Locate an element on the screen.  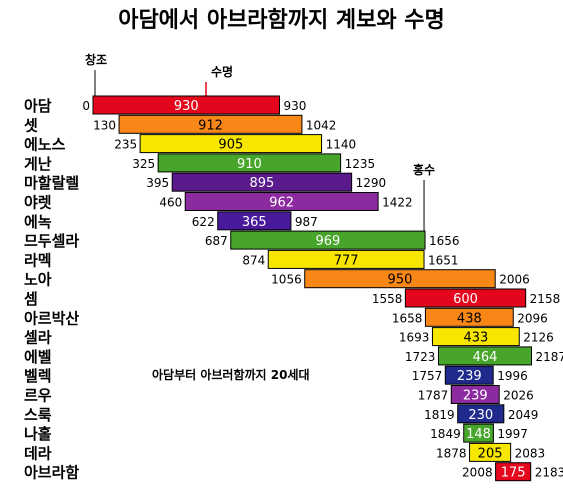
person-name-label: 노아 is located at coordinates (38, 280).